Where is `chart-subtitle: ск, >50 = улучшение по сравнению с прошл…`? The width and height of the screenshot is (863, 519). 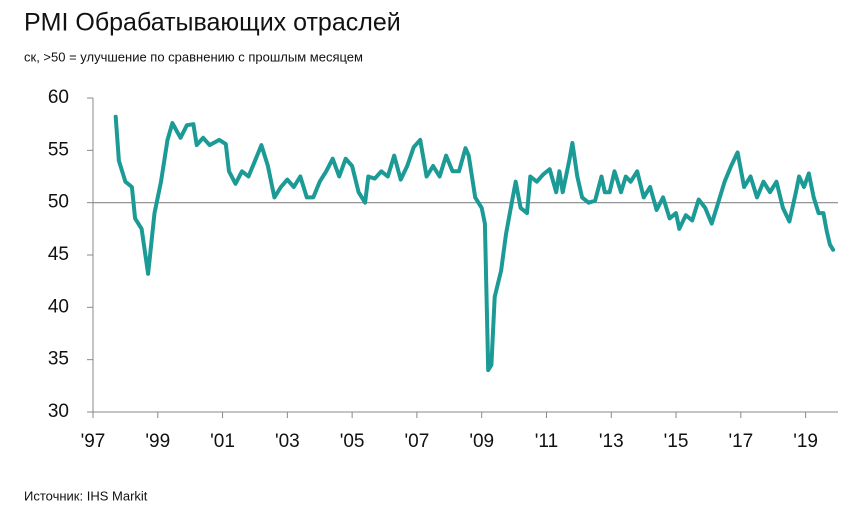 chart-subtitle: ск, >50 = улучшение по сравнению с прошл… is located at coordinates (193, 56).